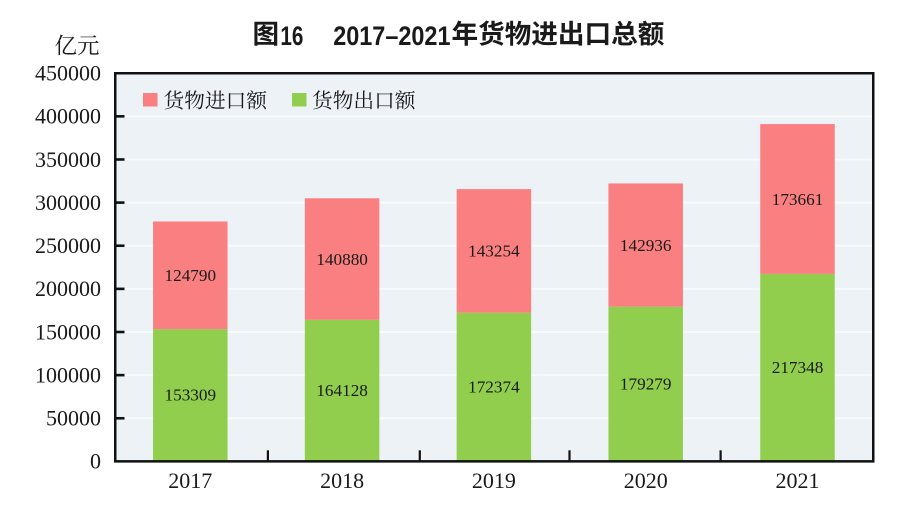 This screenshot has width=900, height=519. What do you see at coordinates (391, 36) in the screenshot?
I see `svg-text: 2017–2021` at bounding box center [391, 36].